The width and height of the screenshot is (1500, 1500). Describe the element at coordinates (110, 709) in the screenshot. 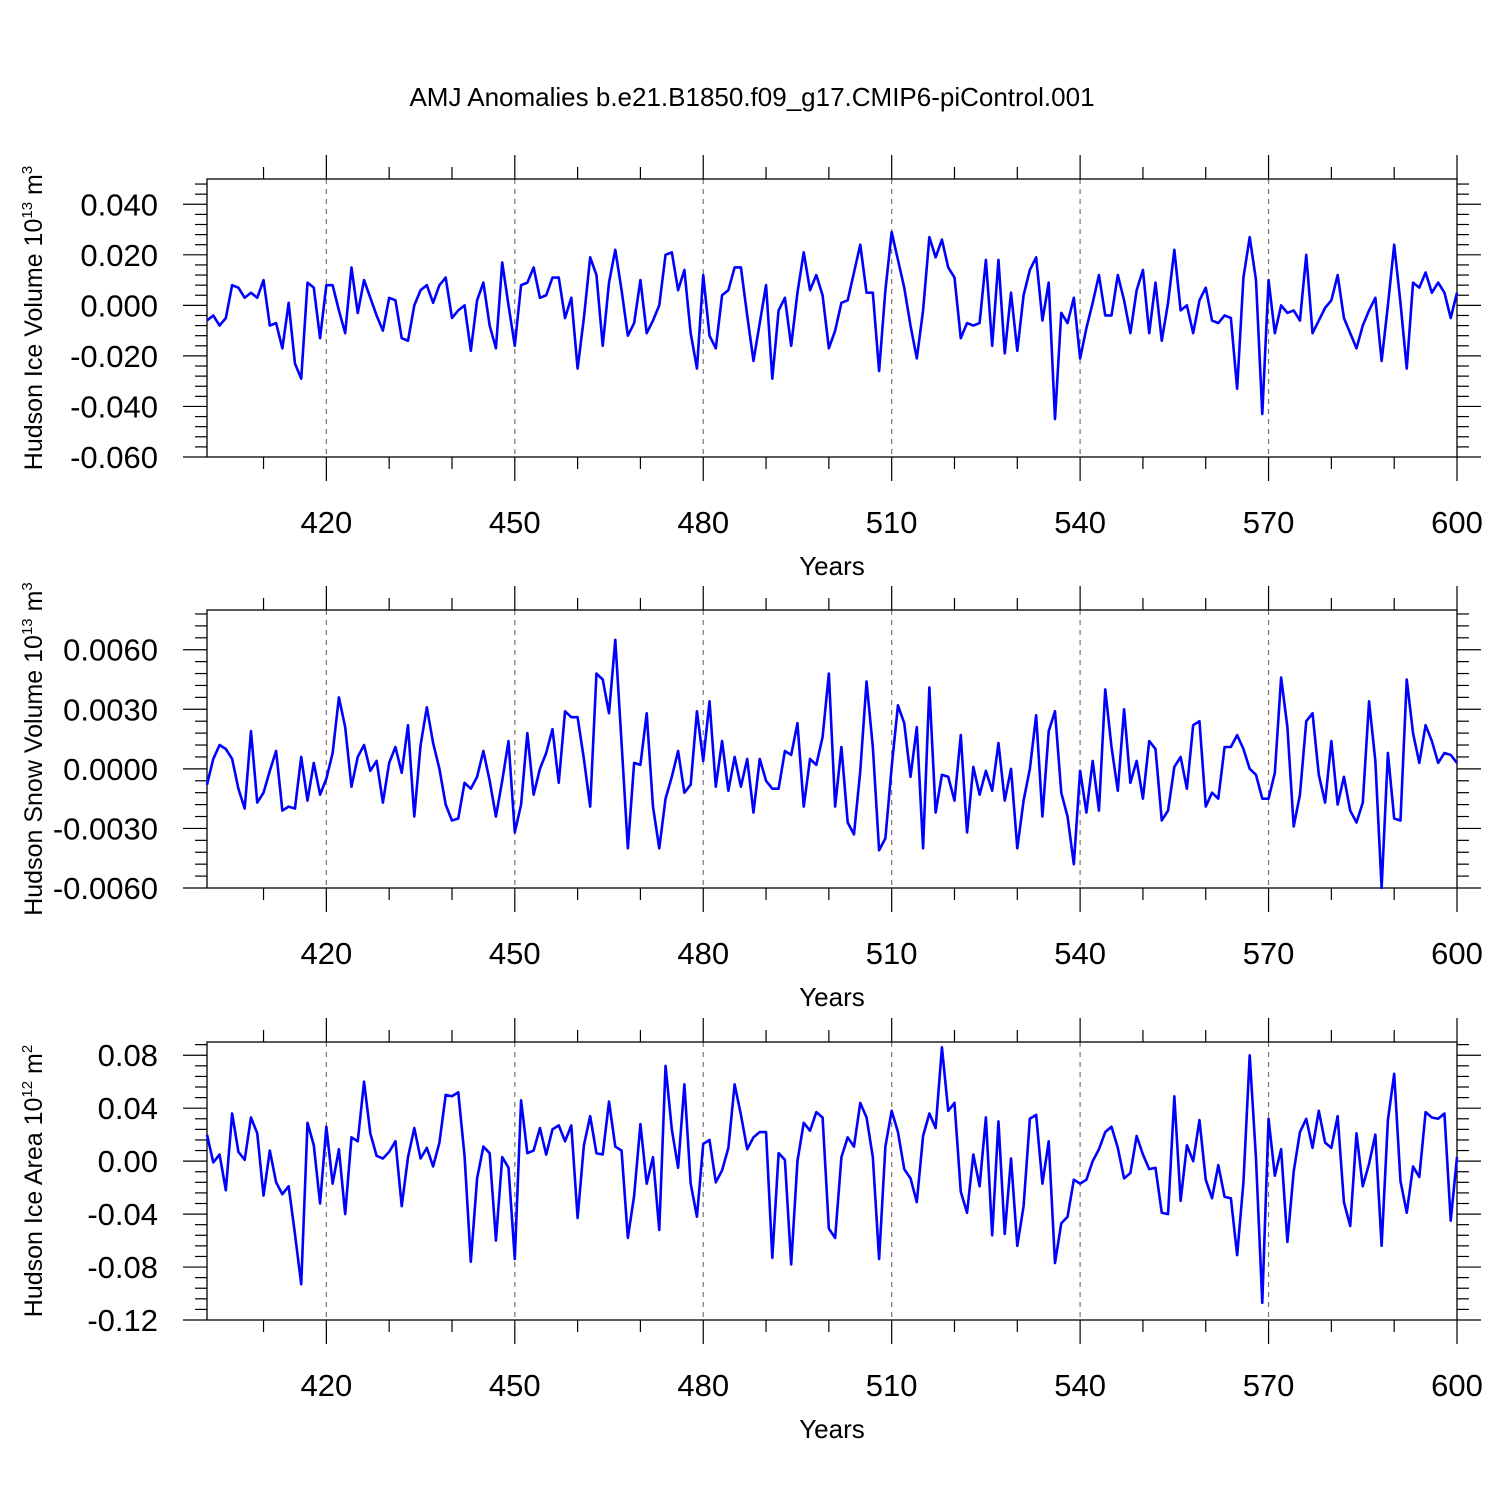

I see `y-tick-label: 0.0030` at that location.